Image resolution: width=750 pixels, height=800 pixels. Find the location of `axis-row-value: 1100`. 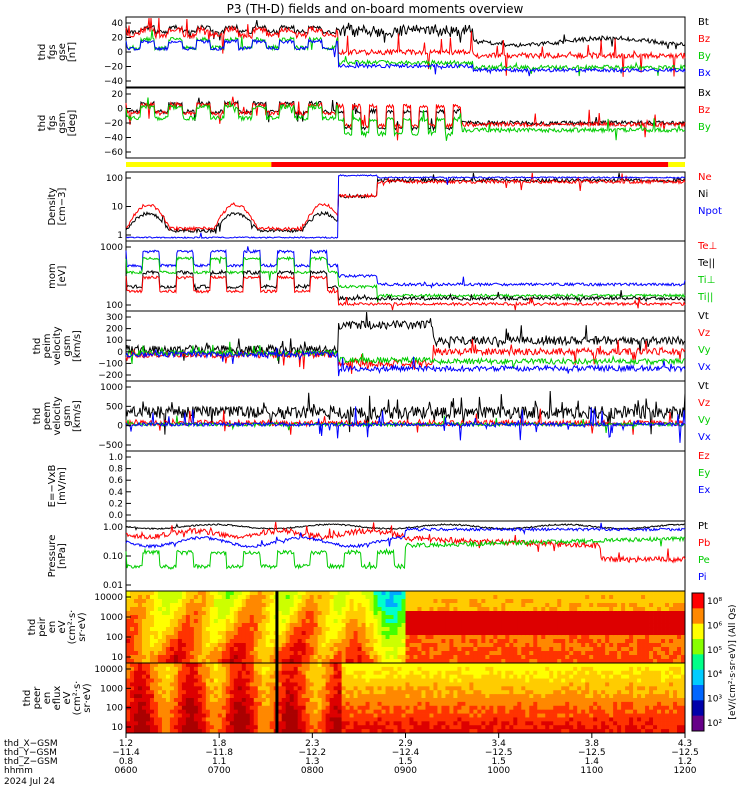

axis-row-value: 1100 is located at coordinates (591, 771).